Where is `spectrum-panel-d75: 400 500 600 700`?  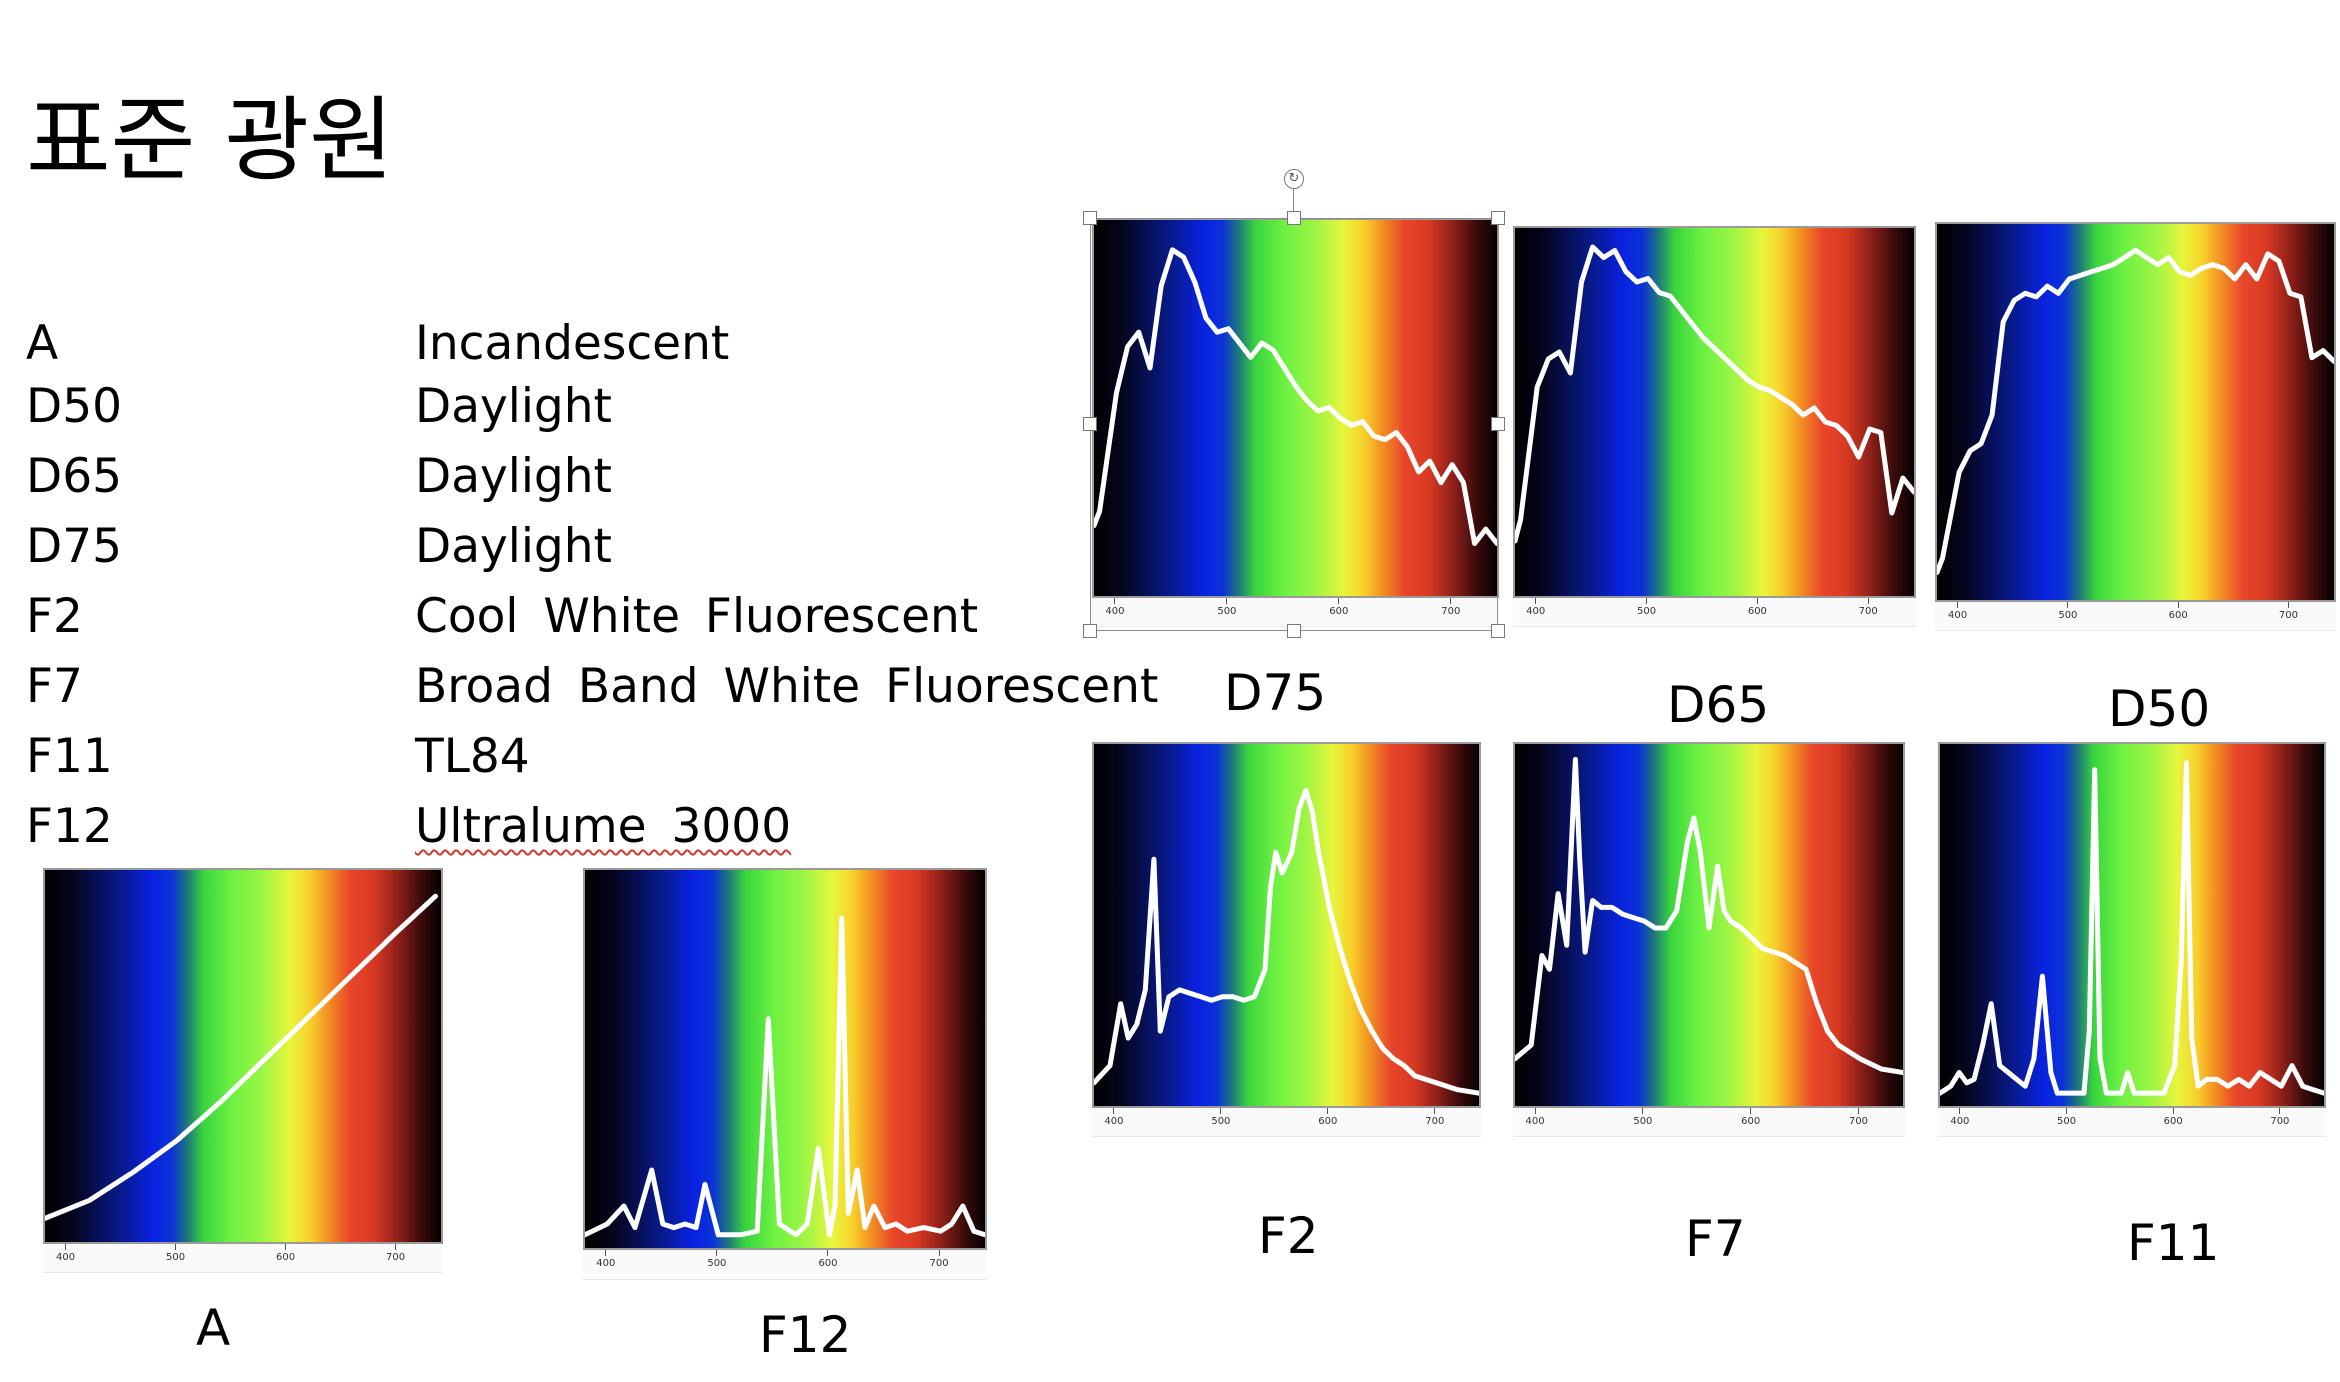 spectrum-panel-d75: 400 500 600 700 is located at coordinates (1295, 422).